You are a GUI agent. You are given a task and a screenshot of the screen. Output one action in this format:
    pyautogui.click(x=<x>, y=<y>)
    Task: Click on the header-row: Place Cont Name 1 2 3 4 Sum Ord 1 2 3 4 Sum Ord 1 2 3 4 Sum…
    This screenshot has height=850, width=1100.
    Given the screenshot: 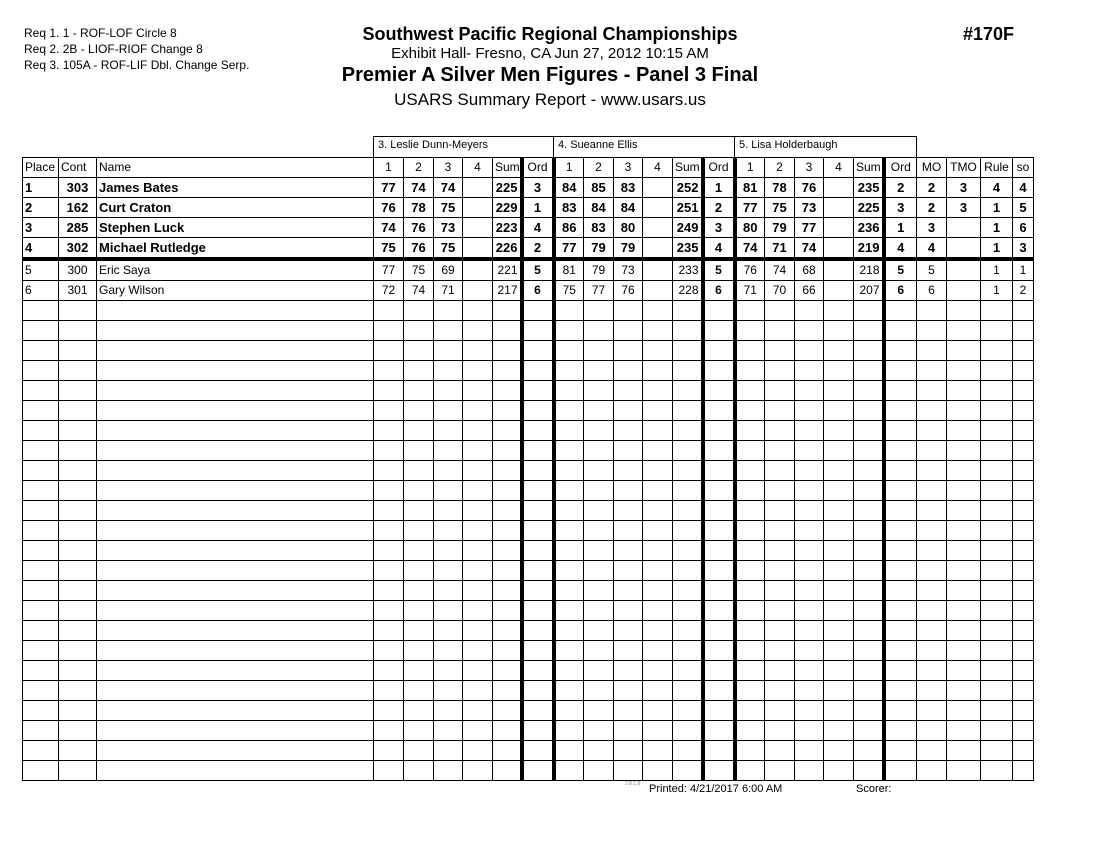 What is the action you would take?
    pyautogui.click(x=528, y=167)
    